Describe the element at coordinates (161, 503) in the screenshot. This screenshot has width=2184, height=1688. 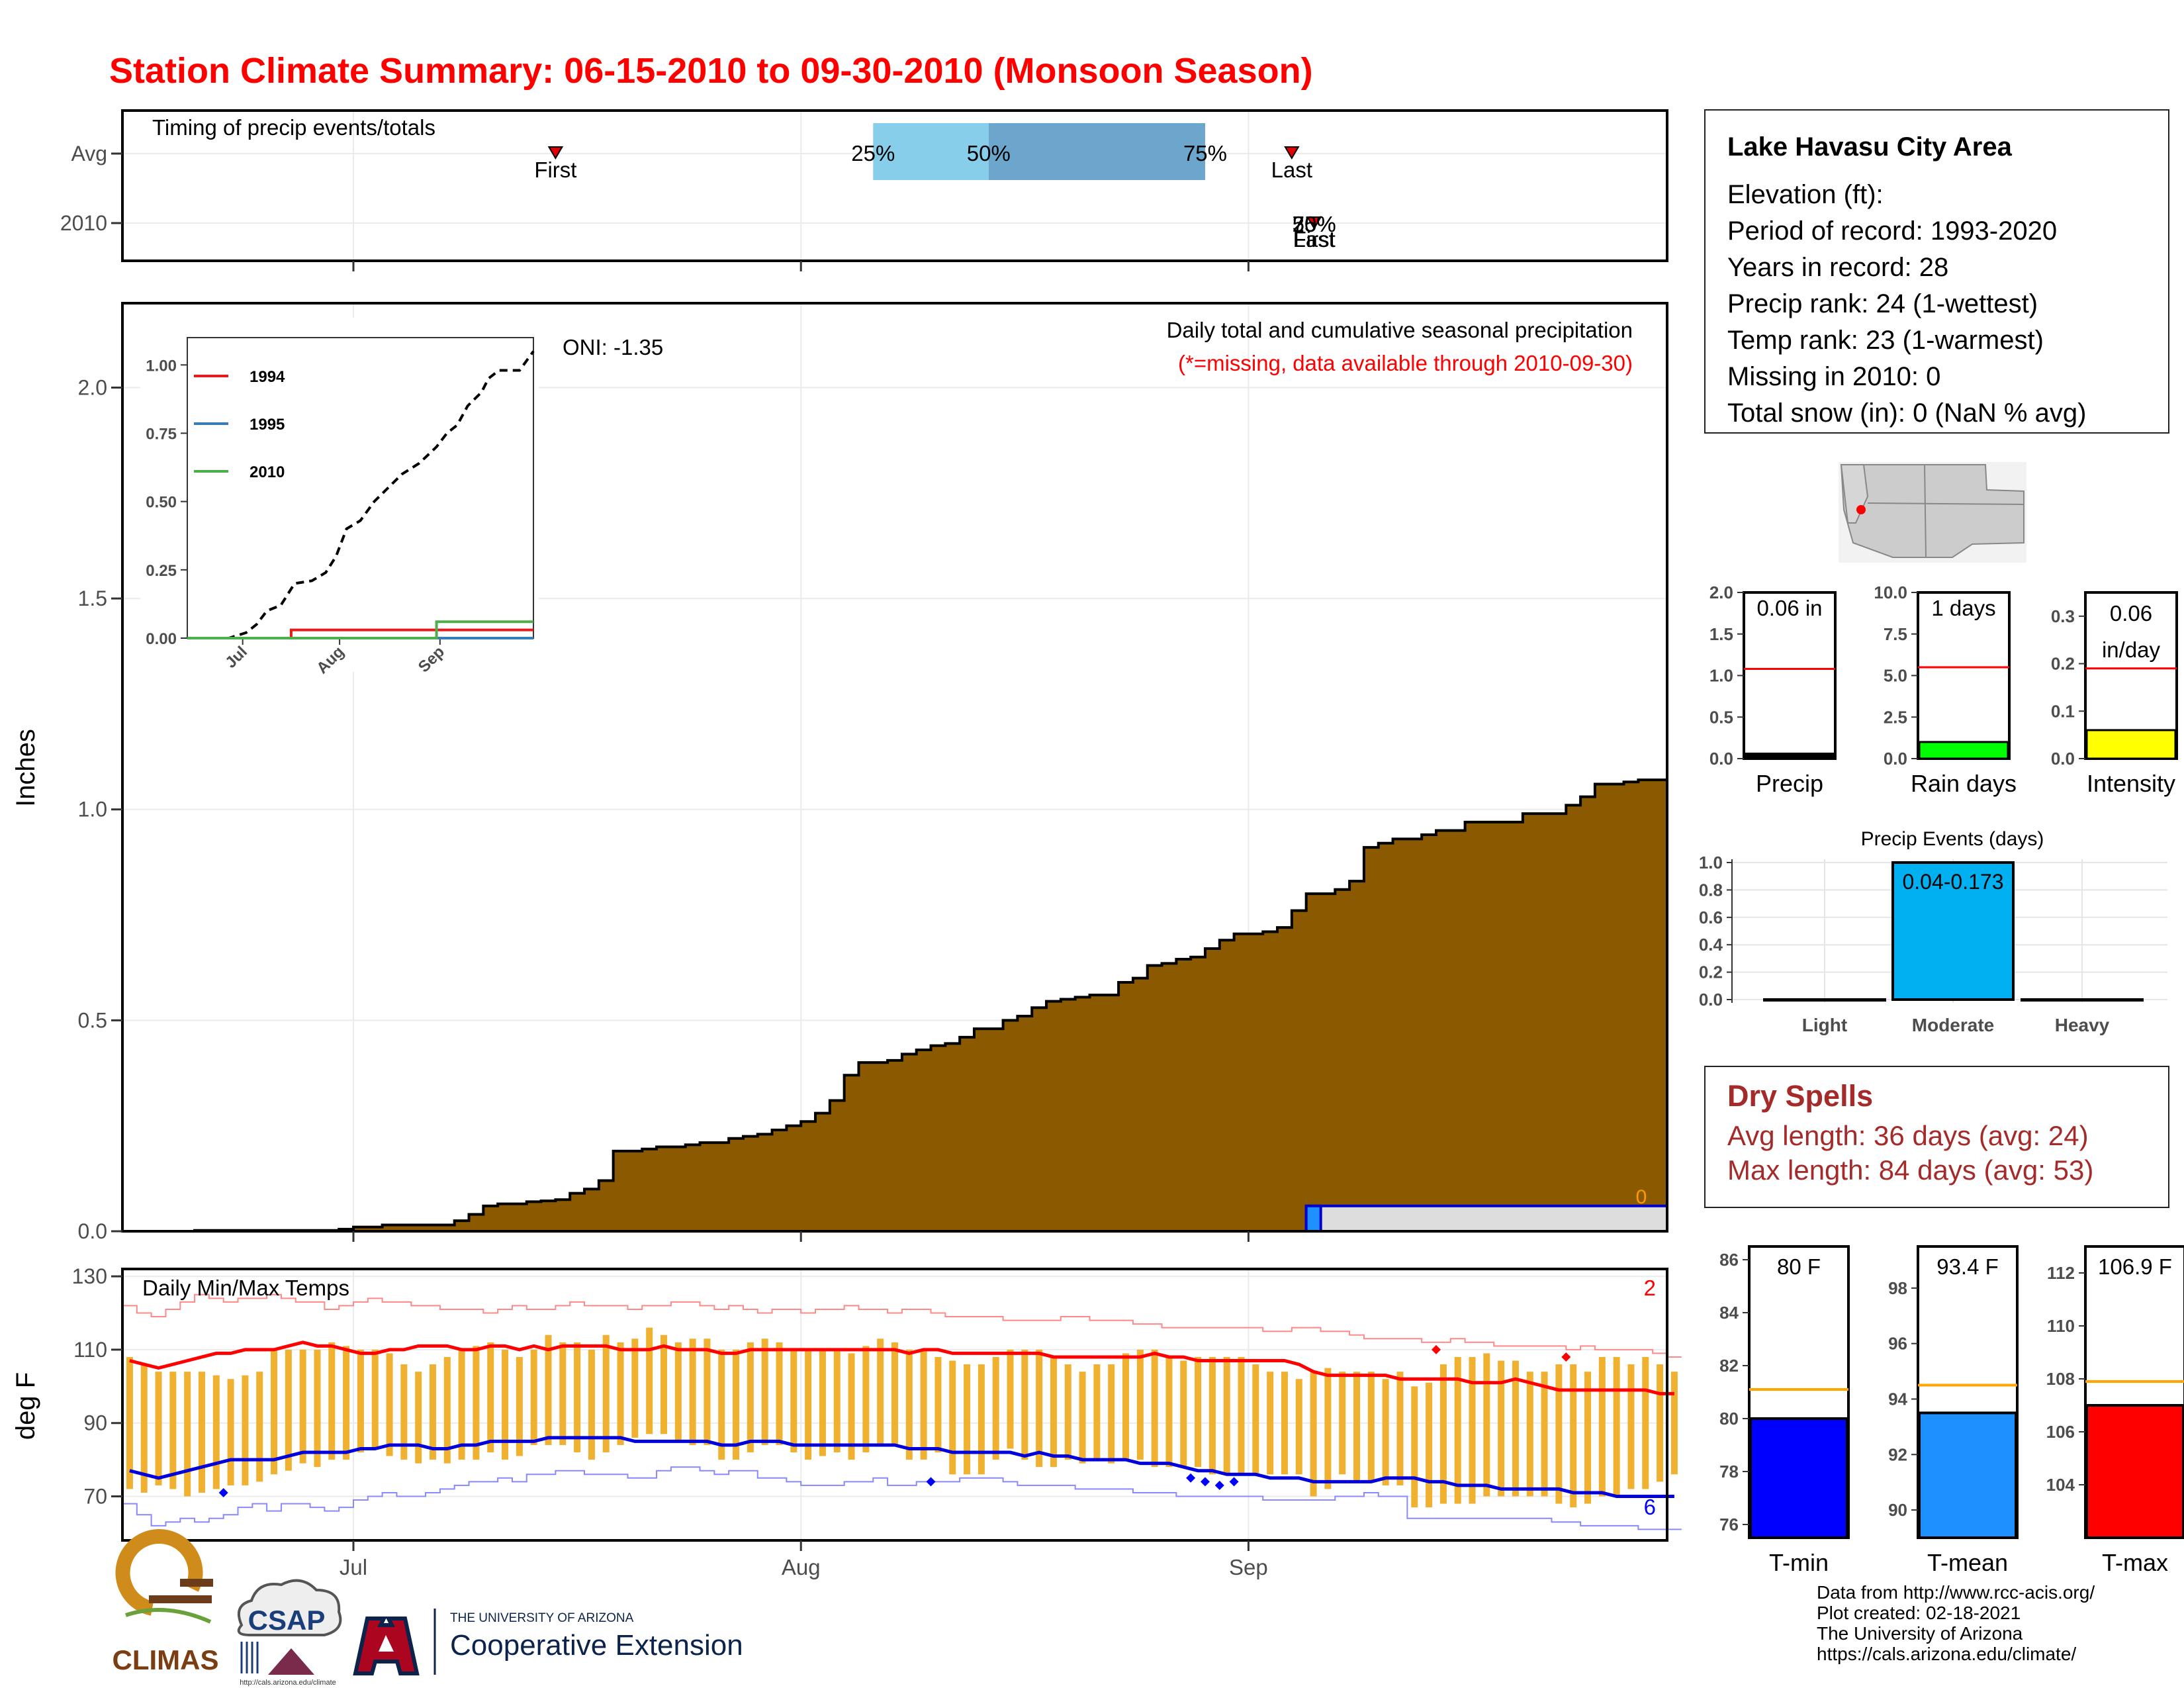
I see `inset-ytick-label: 0.50` at that location.